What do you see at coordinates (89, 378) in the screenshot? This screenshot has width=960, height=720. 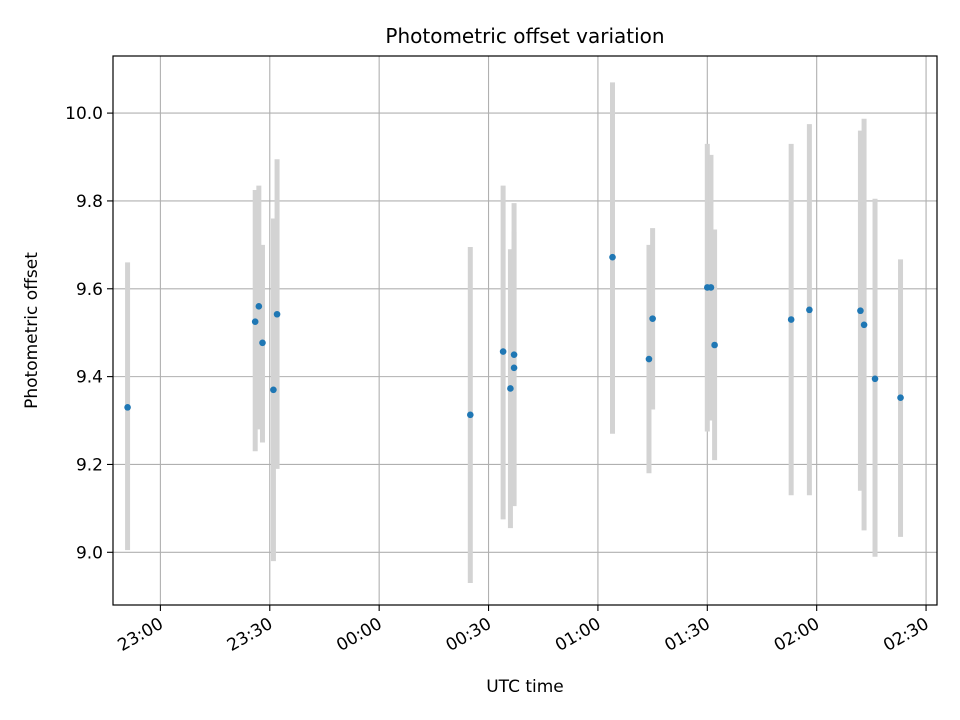 I see `y-tick-label: 9.4` at bounding box center [89, 378].